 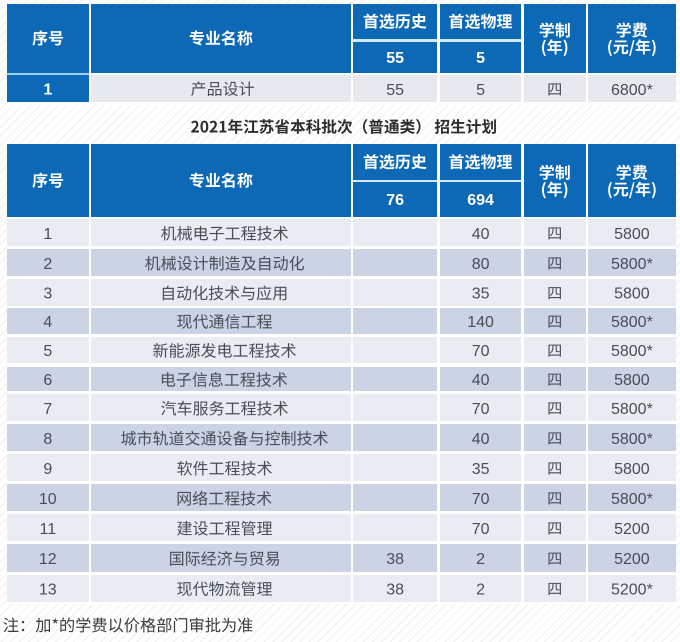 I want to click on svg-text: 76, so click(x=395, y=200).